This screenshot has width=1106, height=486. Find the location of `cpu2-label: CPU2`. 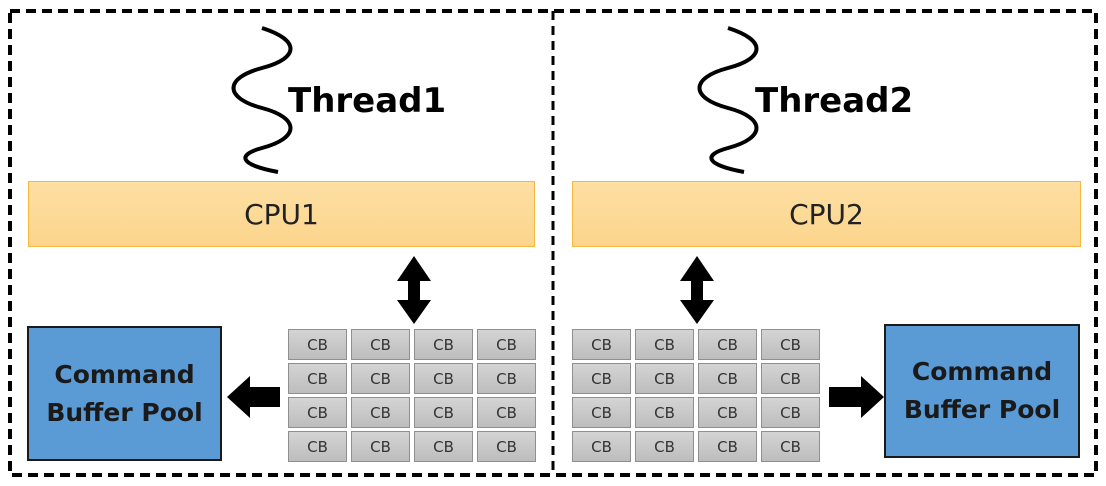

cpu2-label: CPU2 is located at coordinates (826, 214).